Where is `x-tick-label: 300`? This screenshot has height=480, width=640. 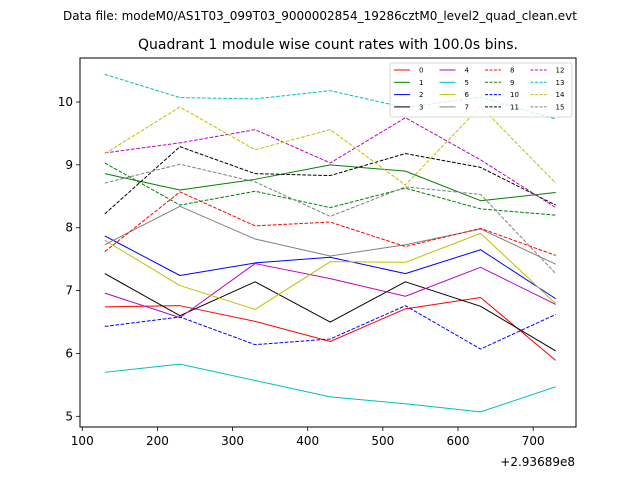 x-tick-label: 300 is located at coordinates (232, 441).